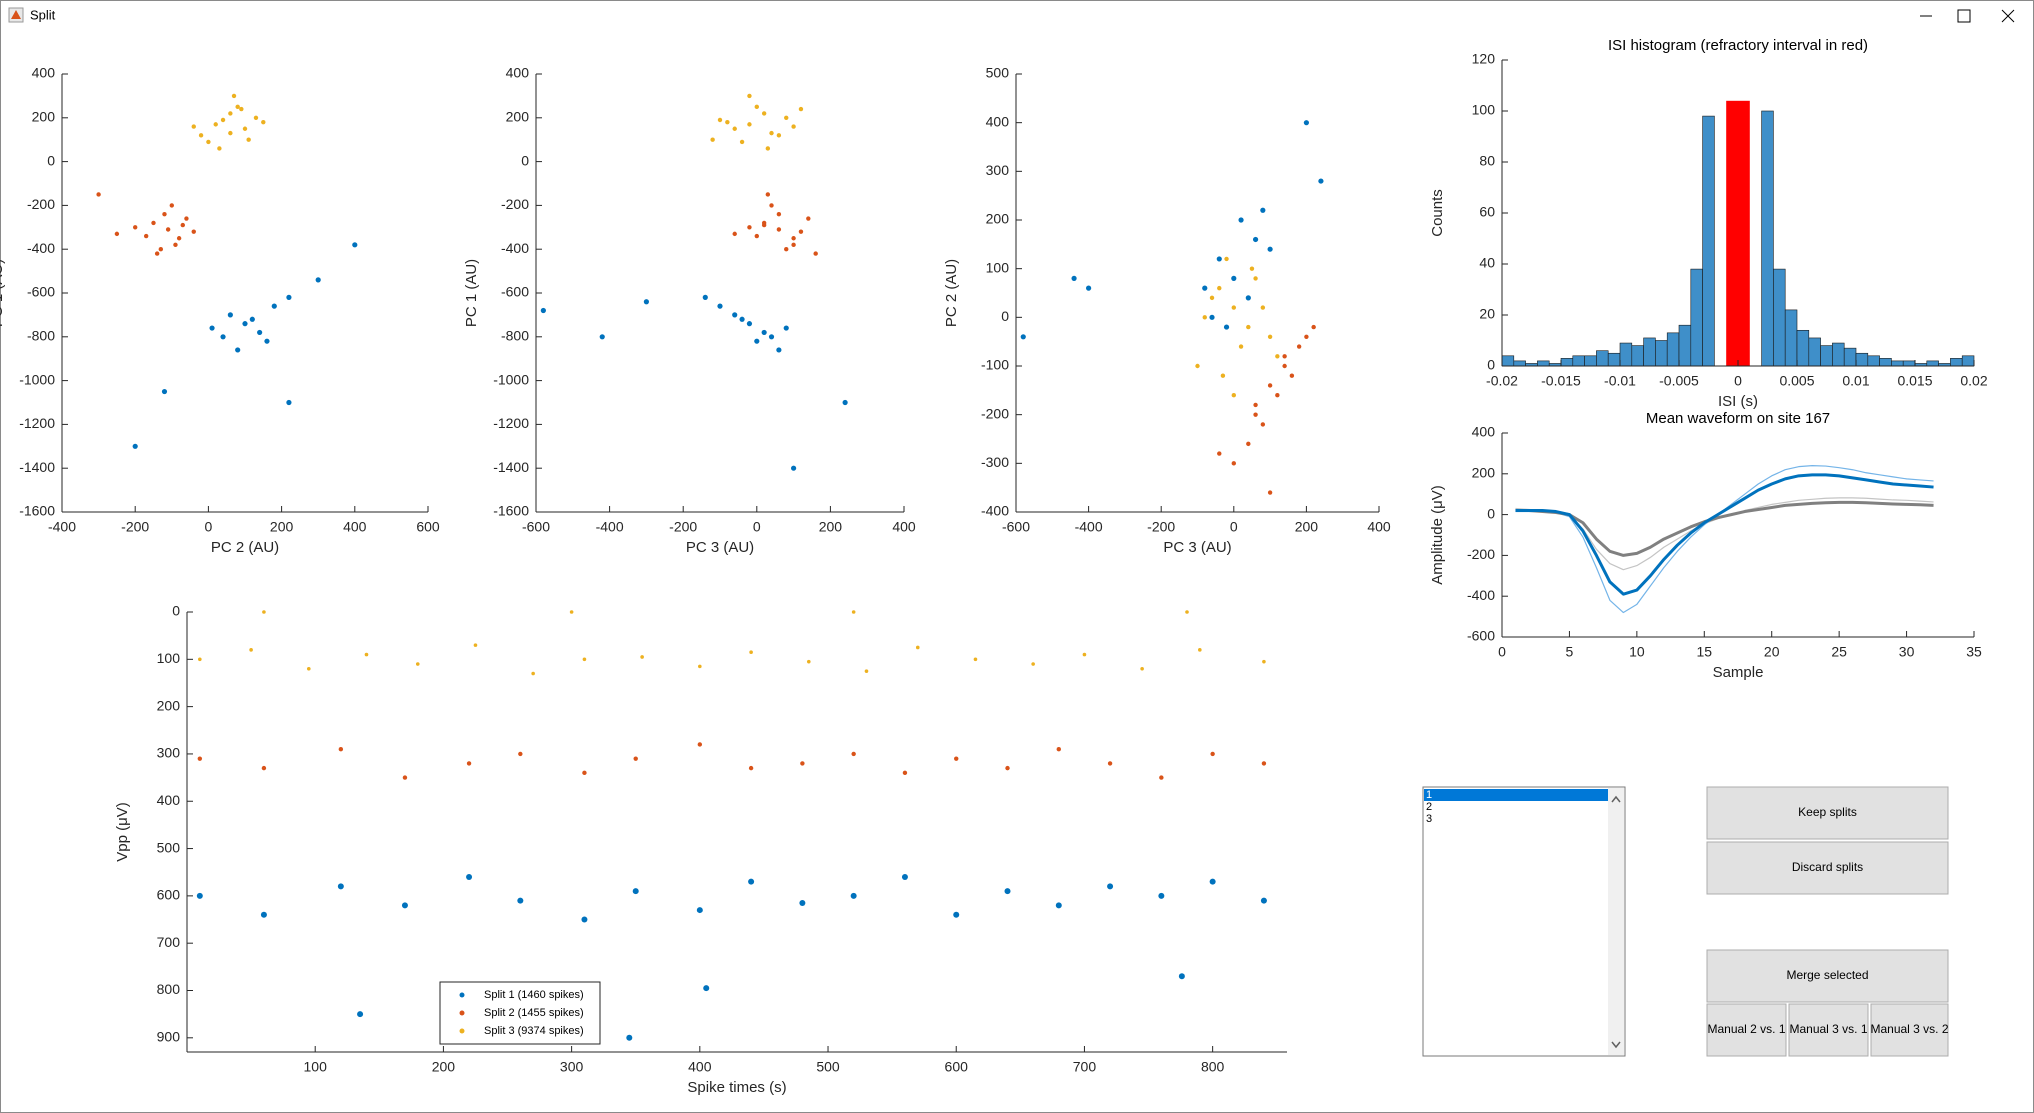  Describe the element at coordinates (1437, 213) in the screenshot. I see `y-axis-label: Counts` at that location.